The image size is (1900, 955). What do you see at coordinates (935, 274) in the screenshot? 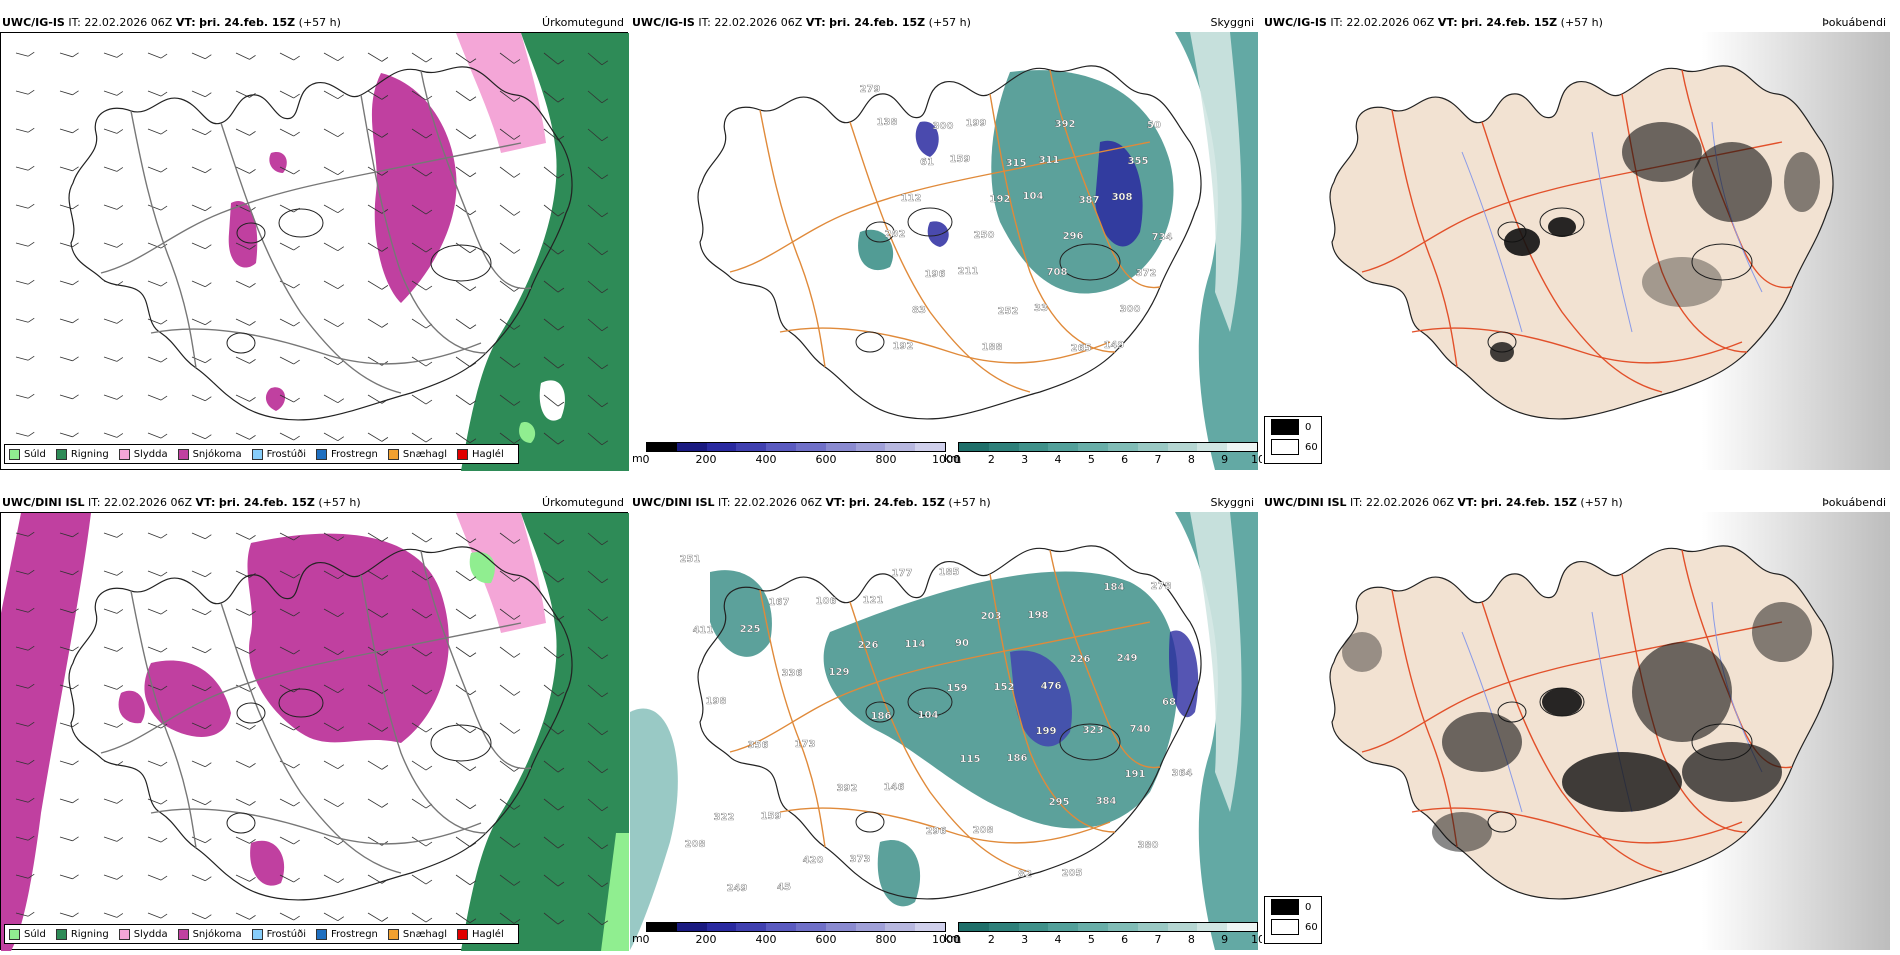
I see `visibility-value-label: 196` at bounding box center [935, 274].